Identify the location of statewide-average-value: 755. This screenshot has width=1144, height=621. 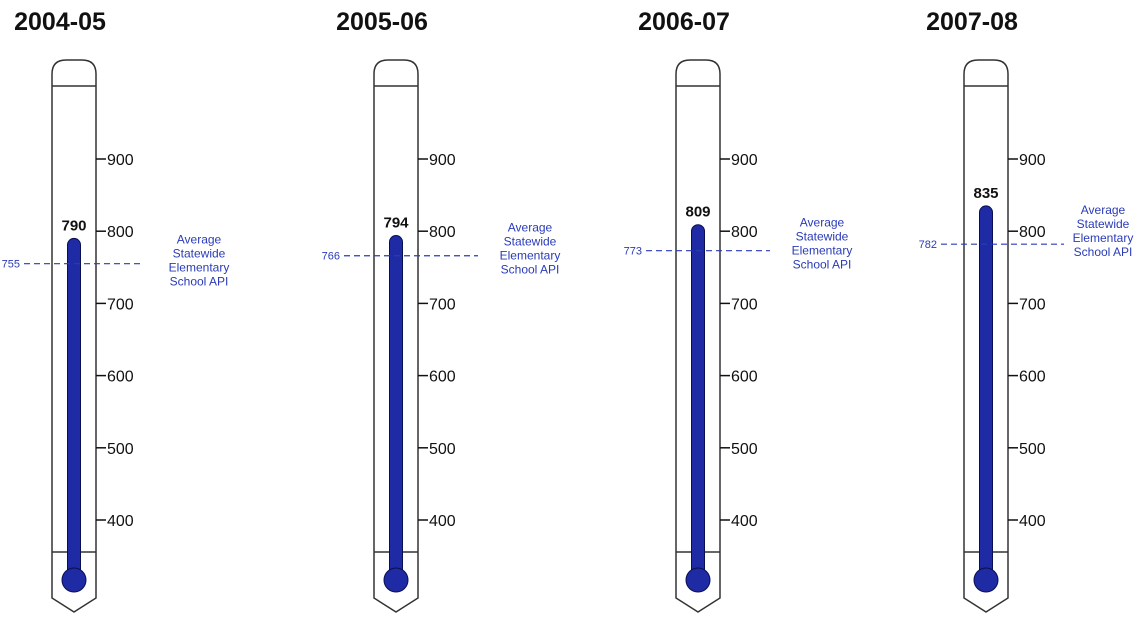
(11, 265).